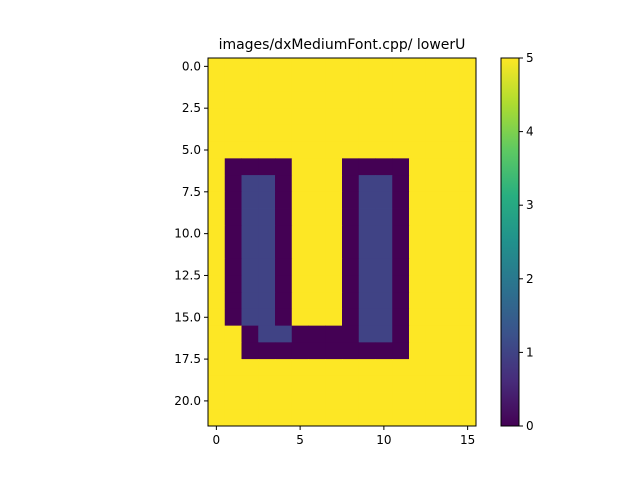 This screenshot has height=485, width=640. I want to click on colorbar-tick-label: 4, so click(530, 132).